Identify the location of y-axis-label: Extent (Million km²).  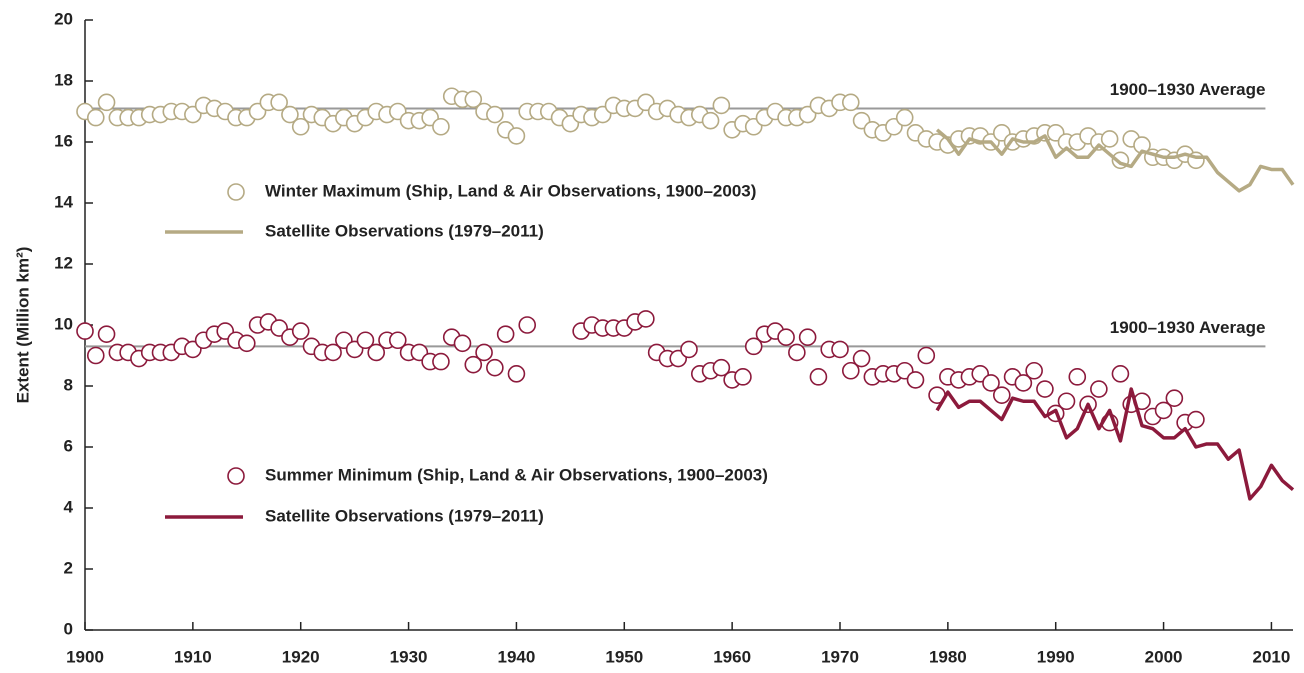
(22, 325).